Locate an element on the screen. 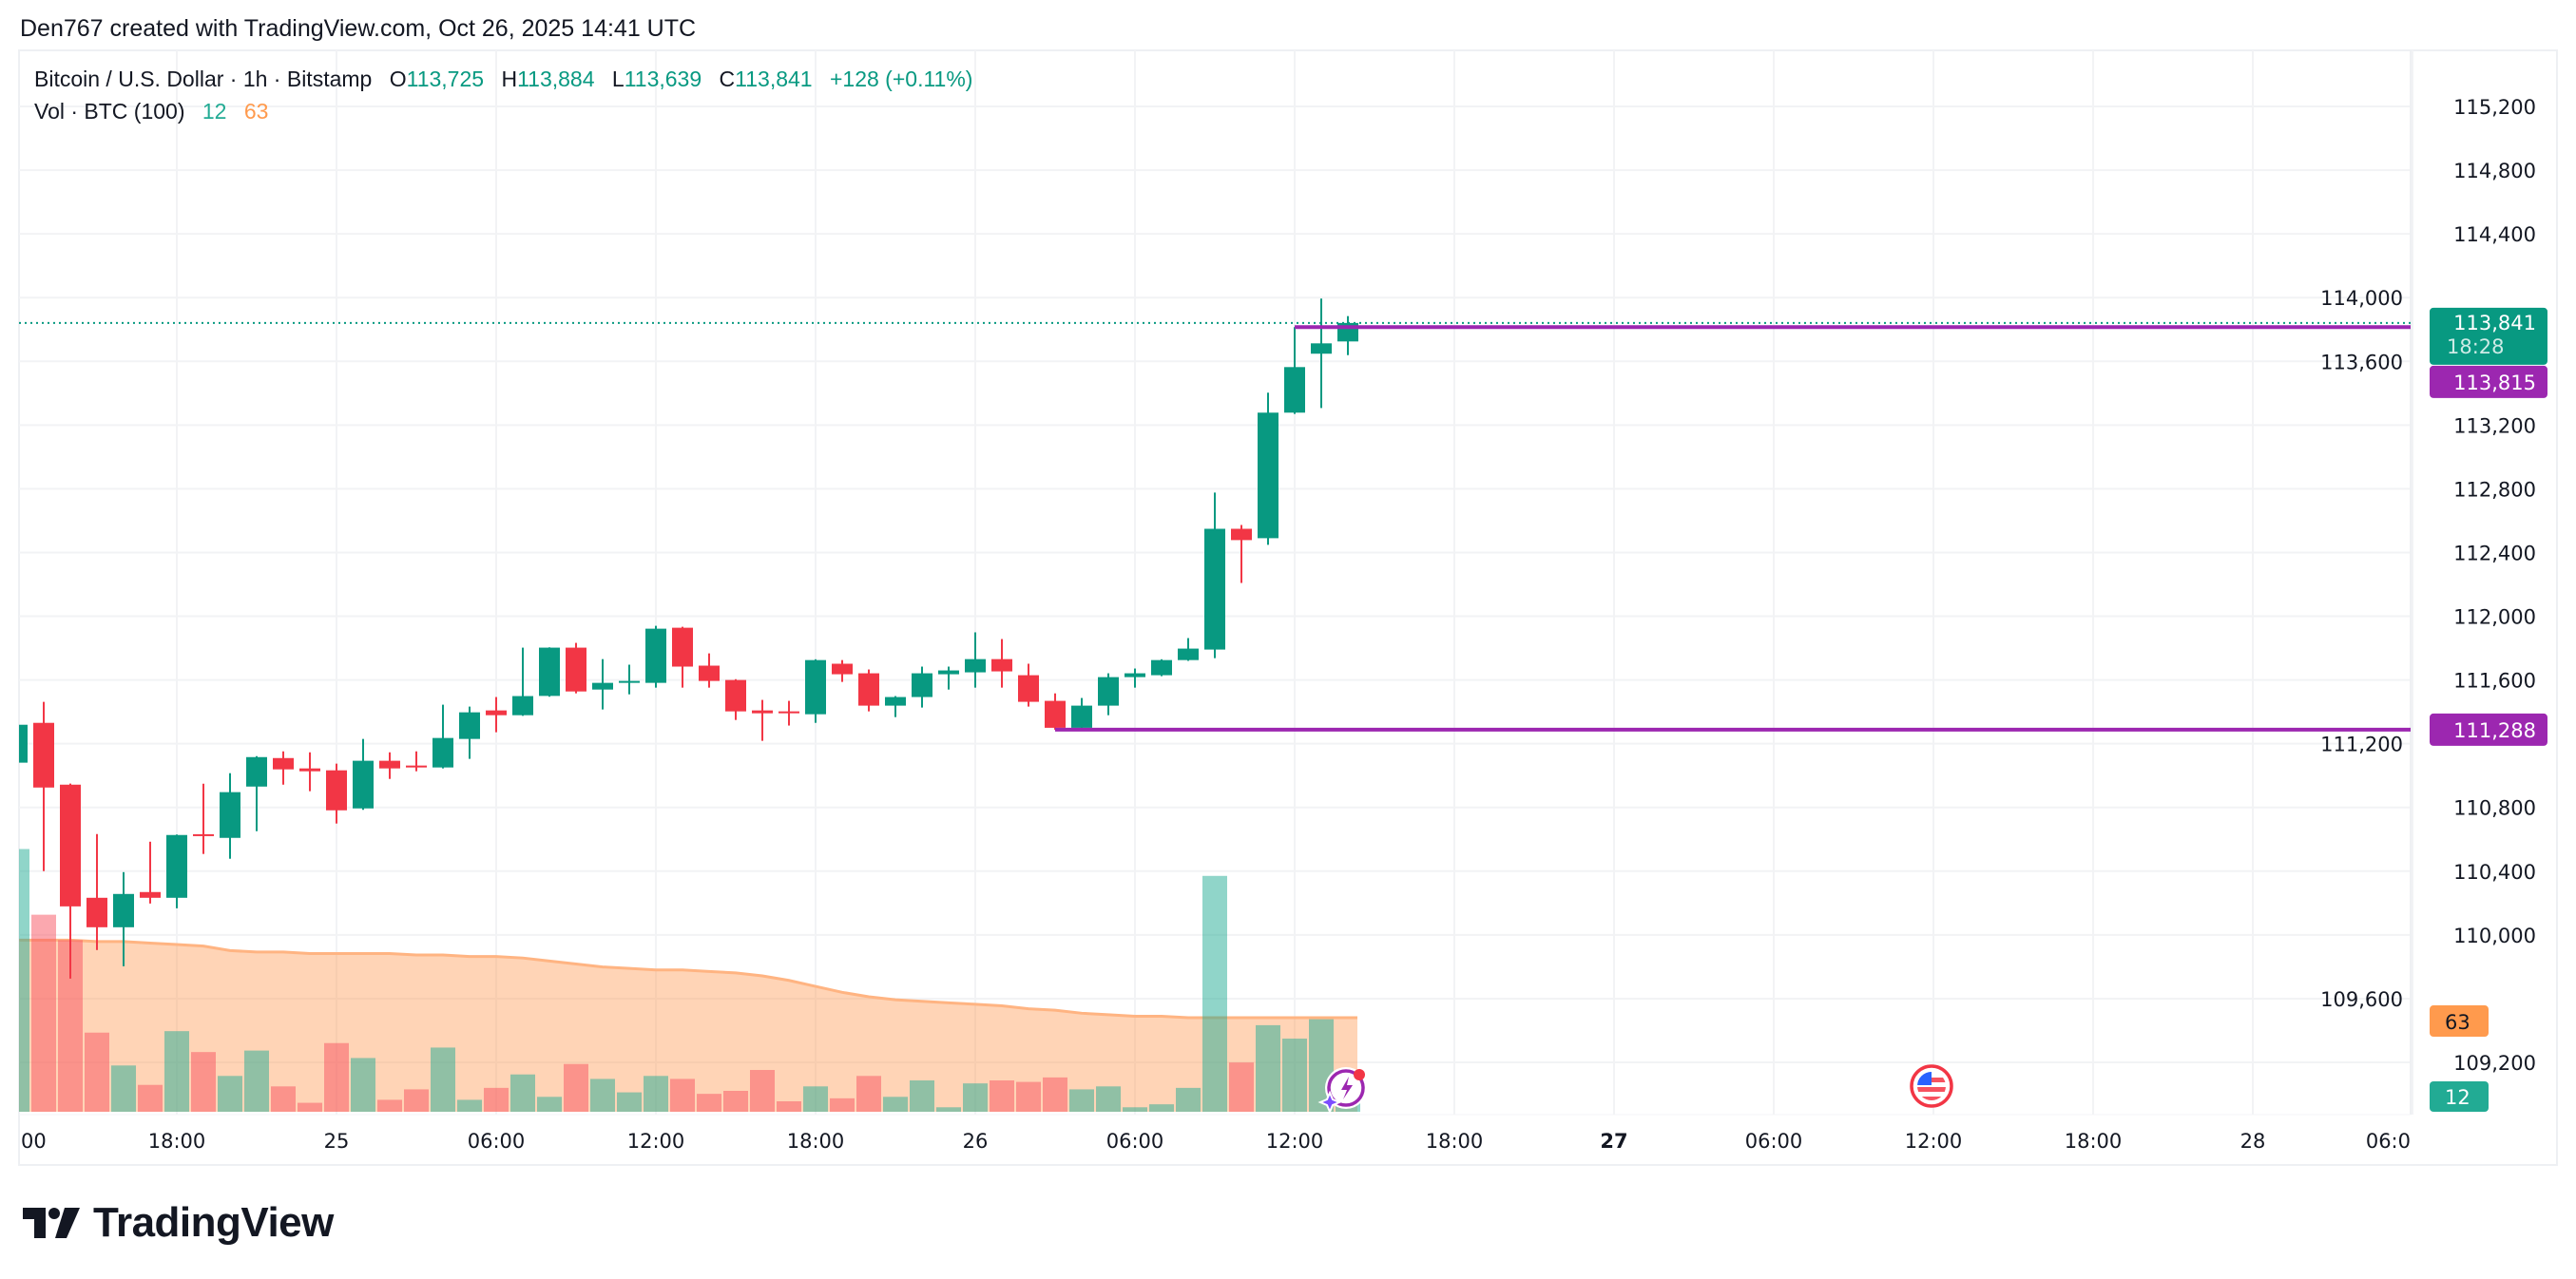 Image resolution: width=2576 pixels, height=1279 pixels. price-axis-label: 114,000 is located at coordinates (2361, 299).